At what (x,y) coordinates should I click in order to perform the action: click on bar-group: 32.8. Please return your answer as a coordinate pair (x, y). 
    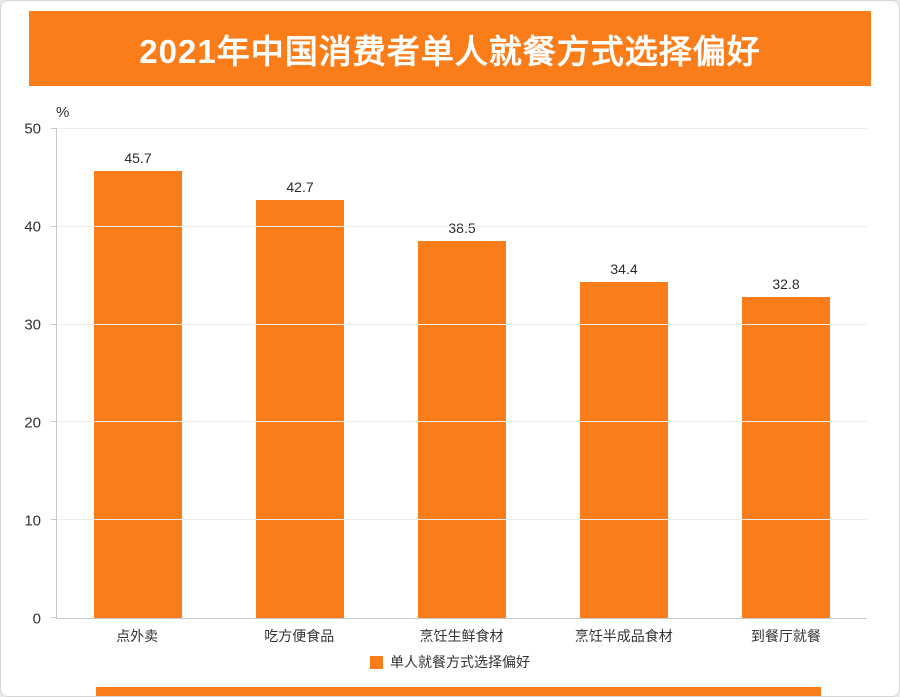
    Looking at the image, I should click on (786, 373).